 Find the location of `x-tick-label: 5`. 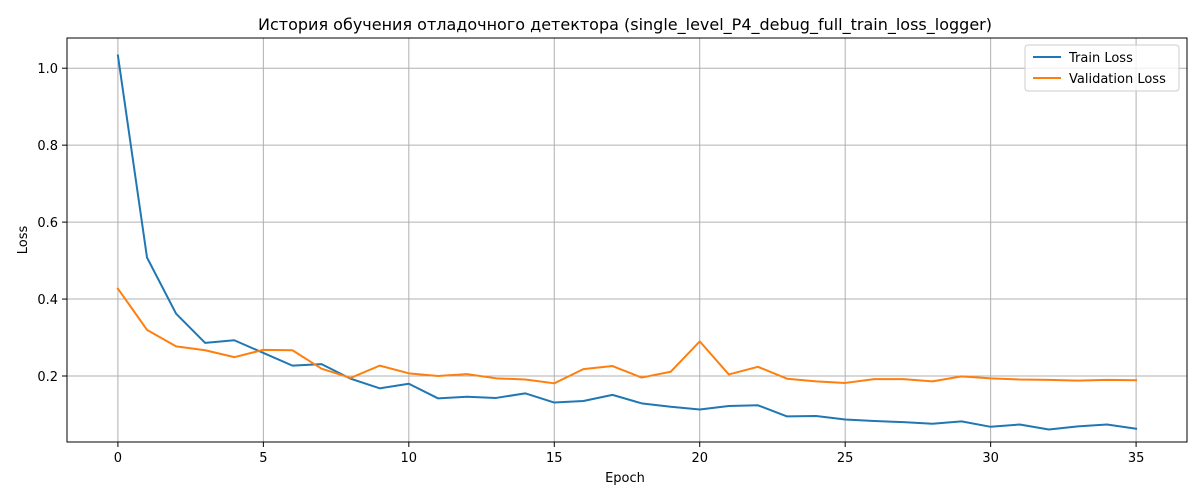

x-tick-label: 5 is located at coordinates (263, 458).